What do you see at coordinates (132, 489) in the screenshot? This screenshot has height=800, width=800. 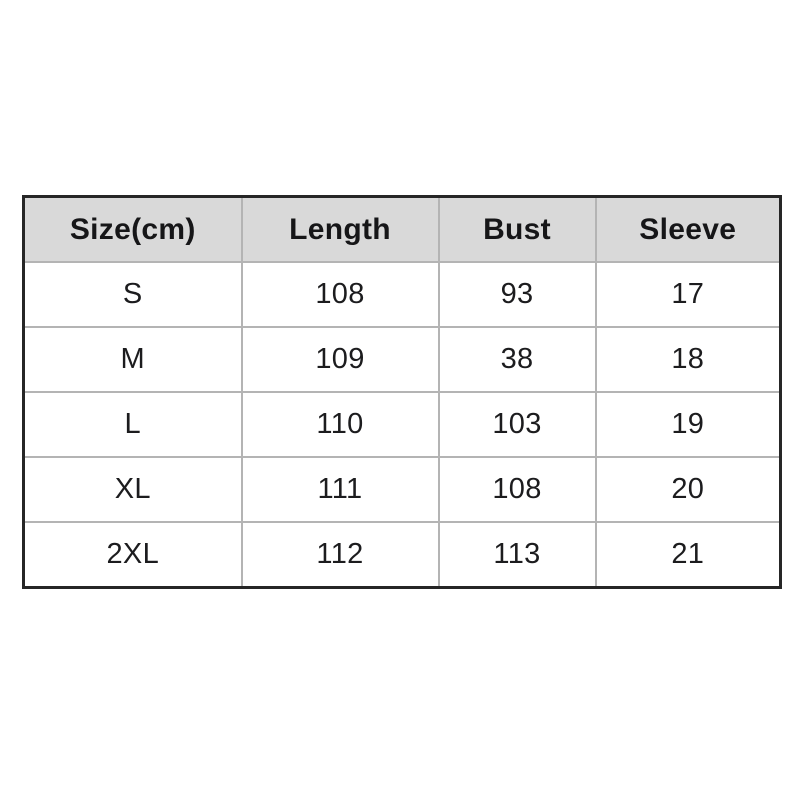 I see `cell-size: XL` at bounding box center [132, 489].